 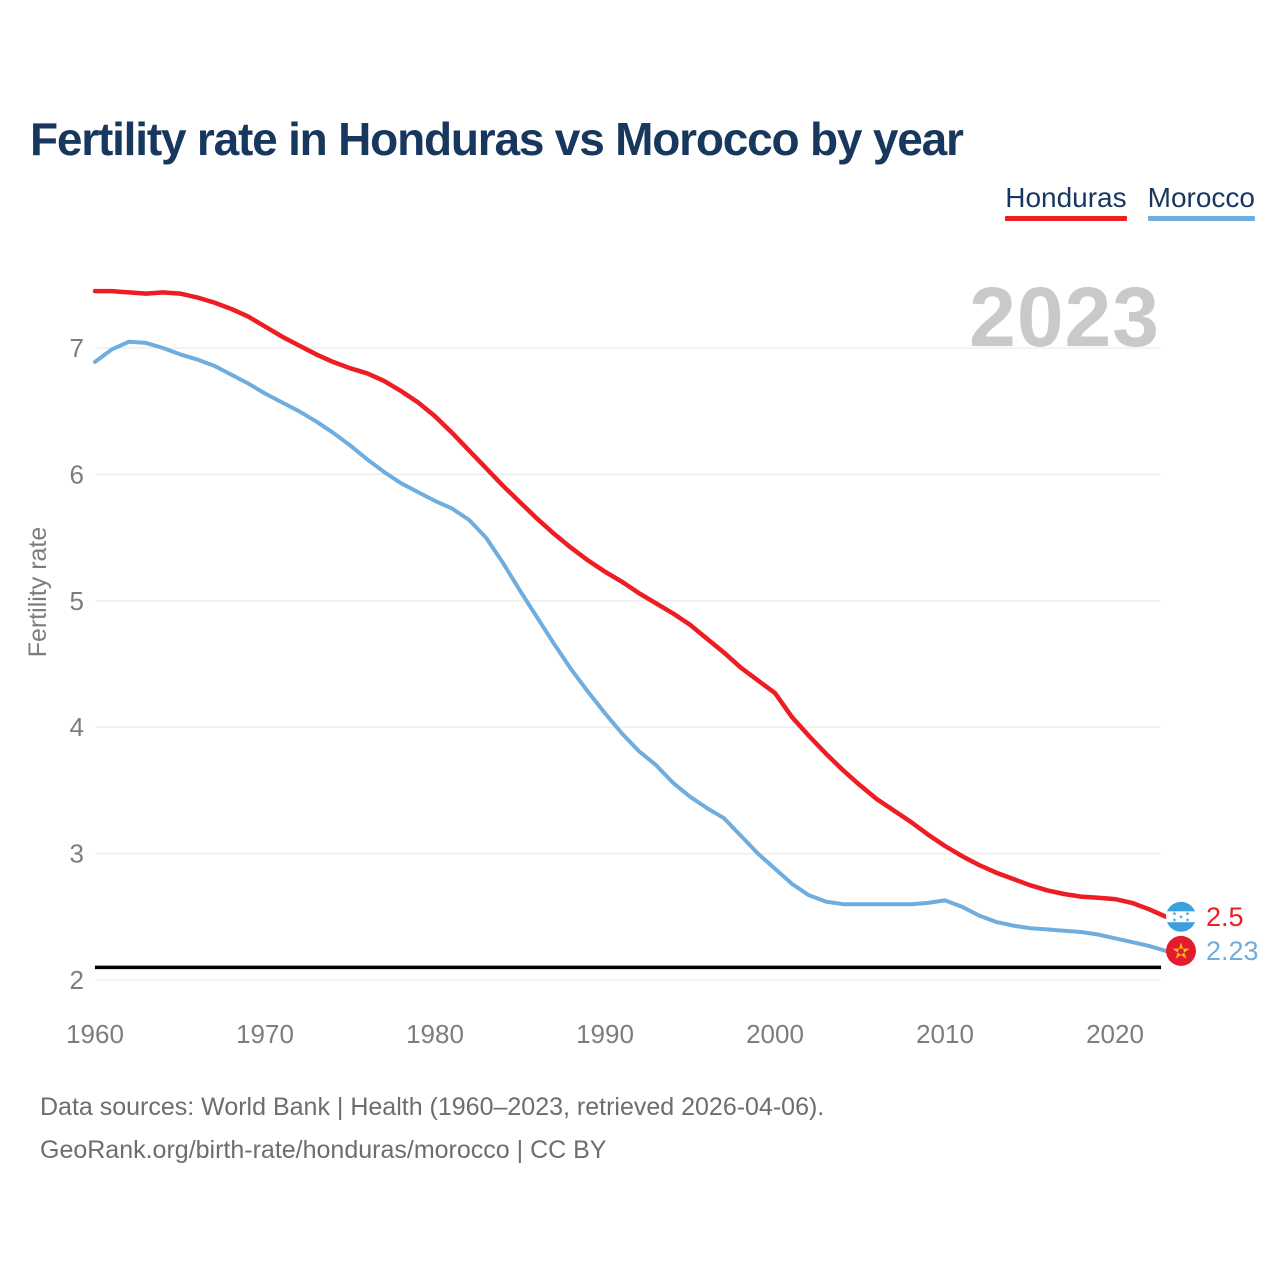 I want to click on y-tick-label-7: 7, so click(x=77, y=348).